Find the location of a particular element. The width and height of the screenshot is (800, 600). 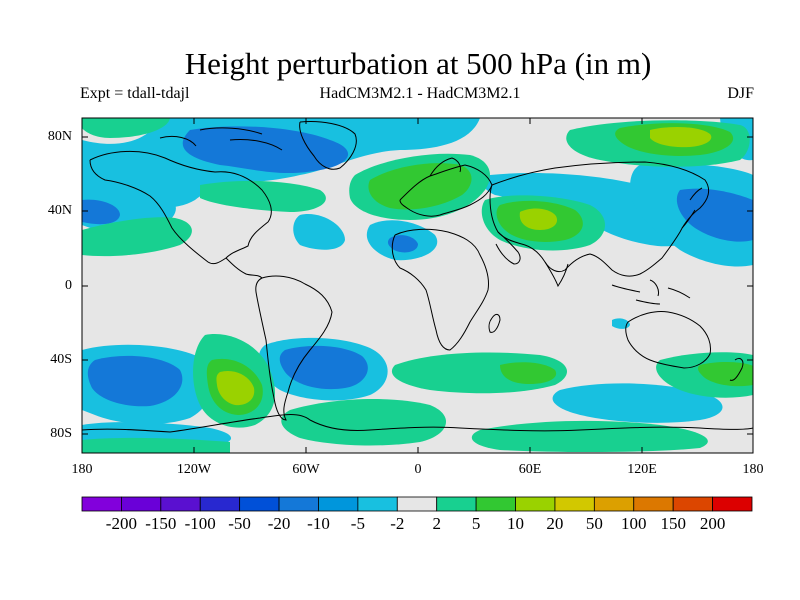

contour-negative-indian-south is located at coordinates (637, 403).